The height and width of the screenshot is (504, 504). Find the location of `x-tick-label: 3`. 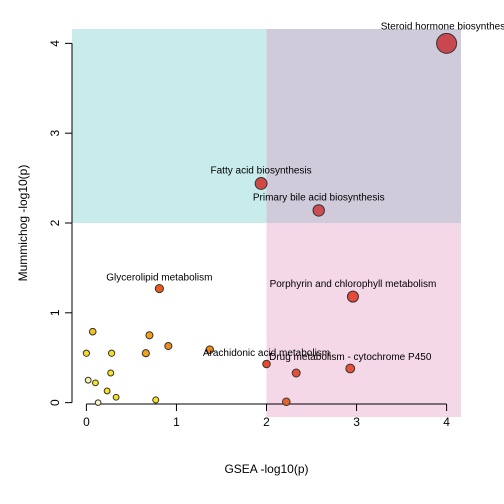

x-tick-label: 3 is located at coordinates (356, 422).